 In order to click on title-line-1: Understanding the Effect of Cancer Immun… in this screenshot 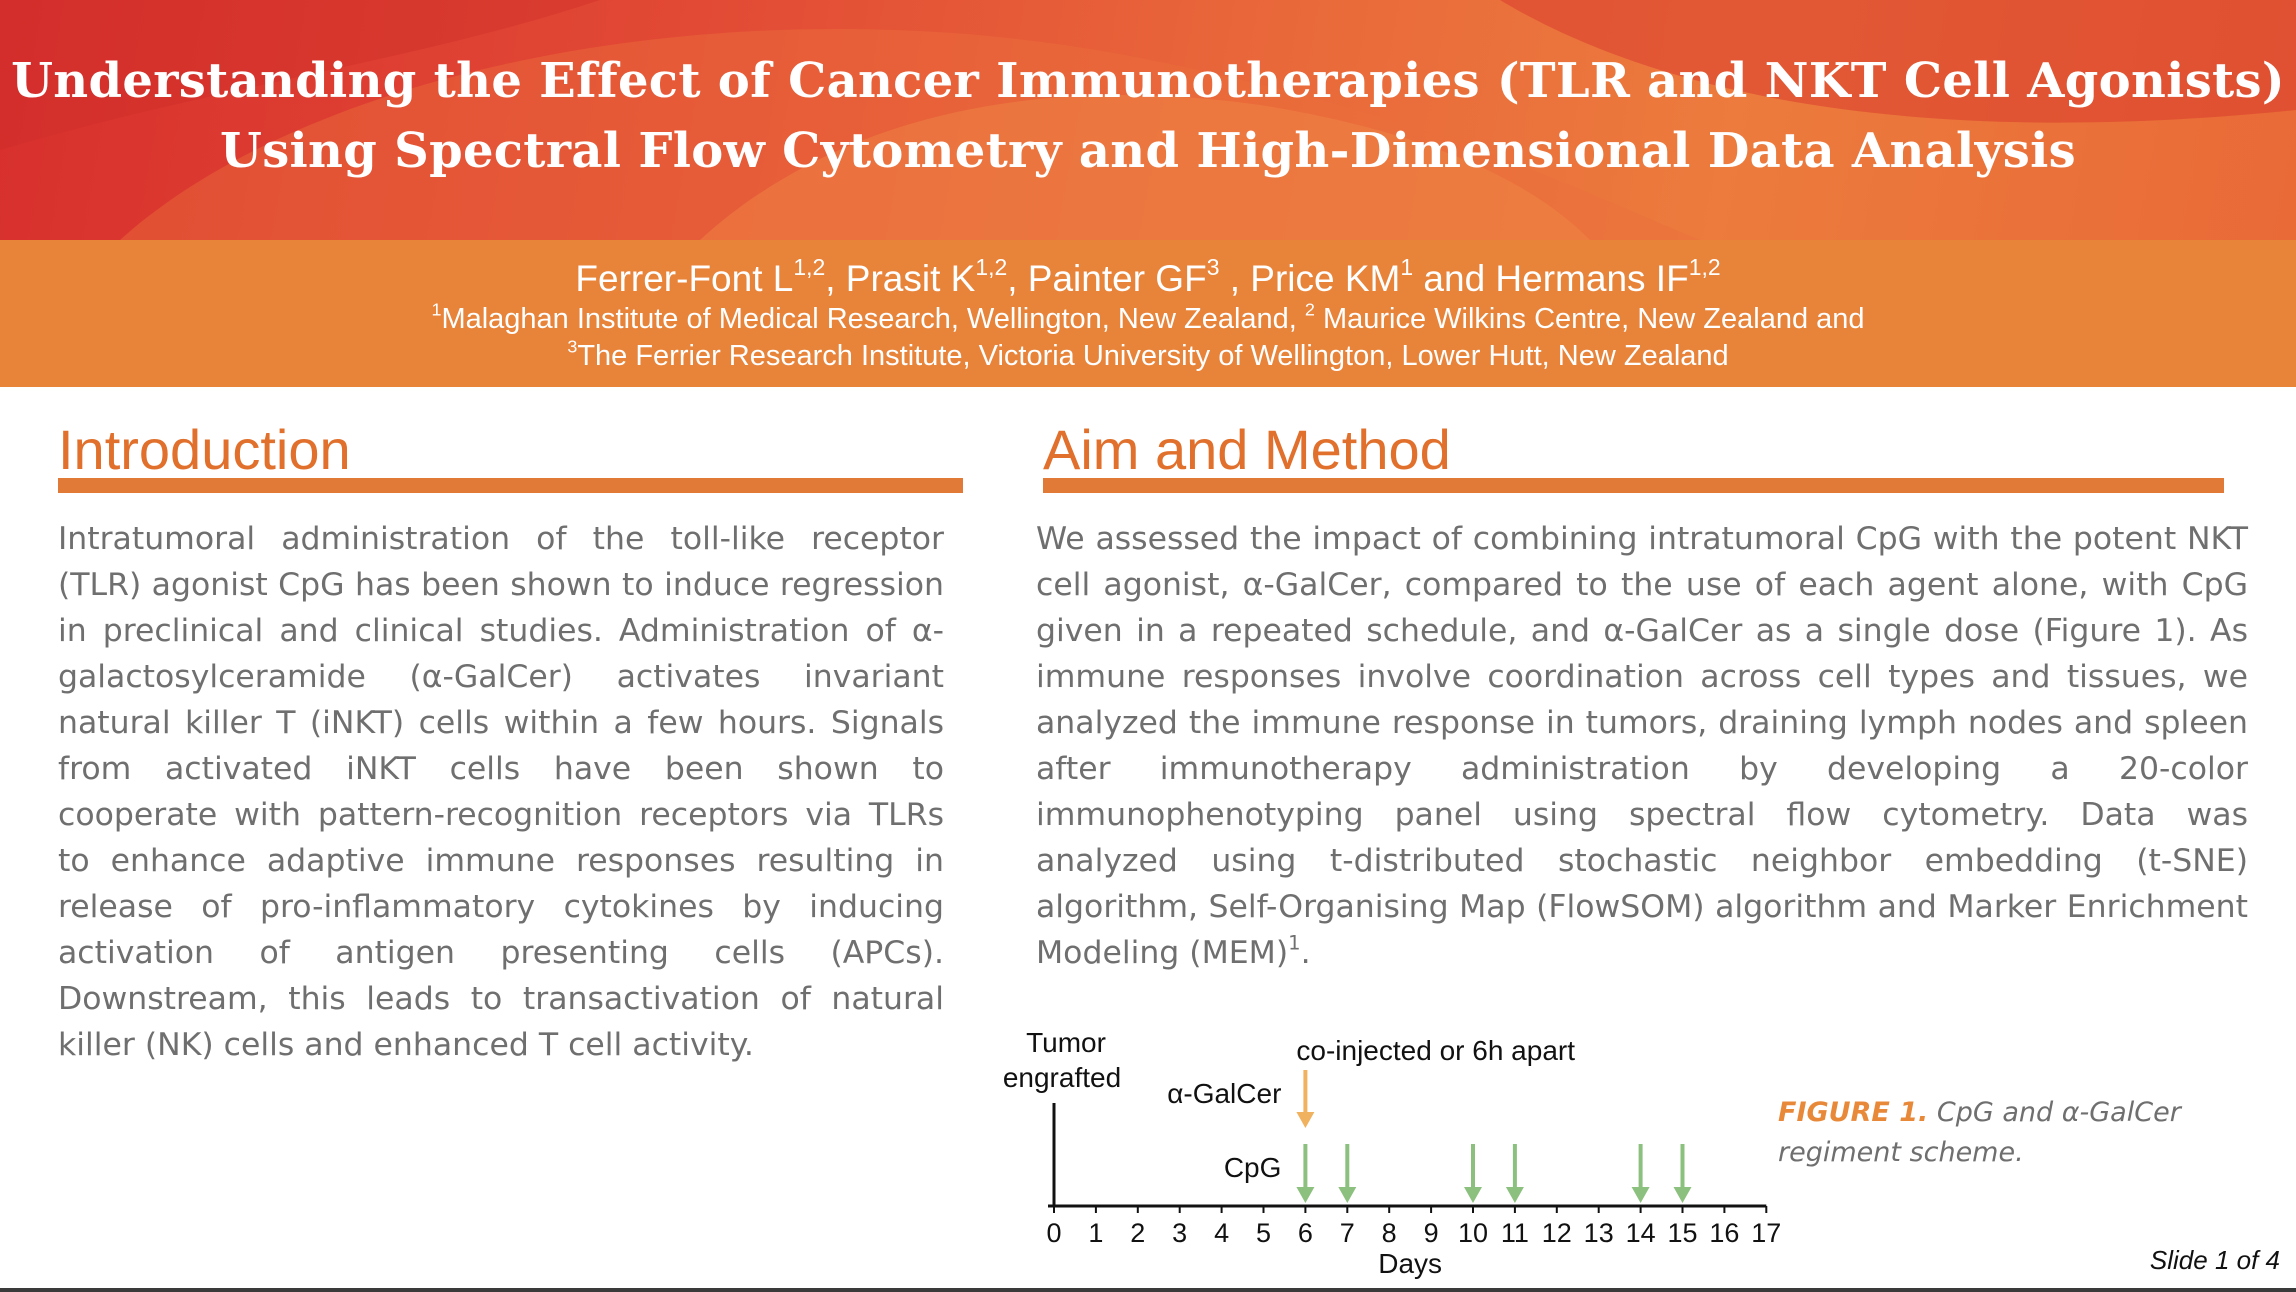, I will do `click(1148, 81)`.